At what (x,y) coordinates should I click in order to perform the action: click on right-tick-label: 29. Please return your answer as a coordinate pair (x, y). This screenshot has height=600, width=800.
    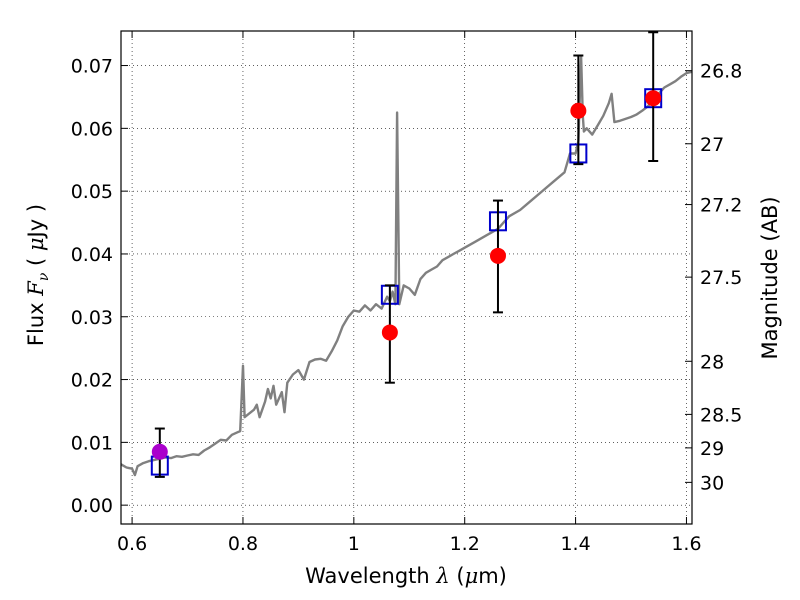
    Looking at the image, I should click on (712, 449).